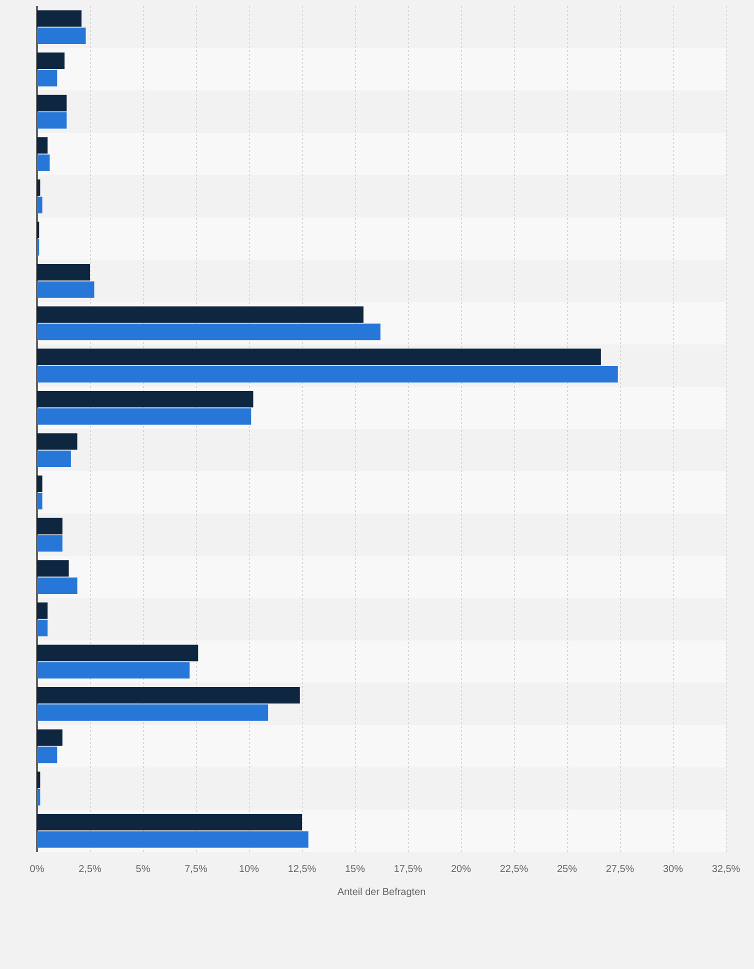  I want to click on x-tick-label: 0%, so click(37, 869).